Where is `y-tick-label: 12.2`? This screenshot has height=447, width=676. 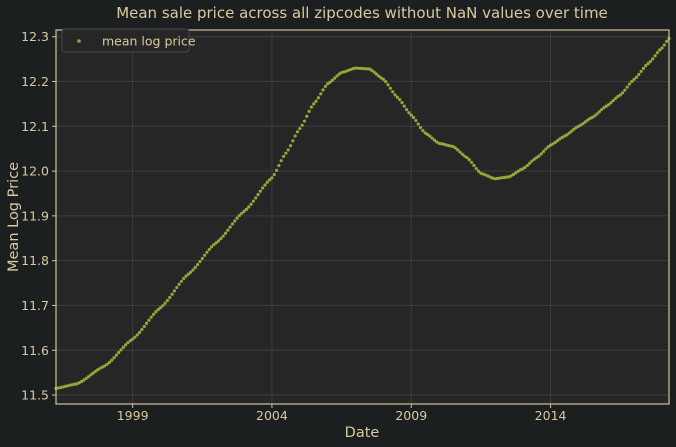 y-tick-label: 12.2 is located at coordinates (35, 81).